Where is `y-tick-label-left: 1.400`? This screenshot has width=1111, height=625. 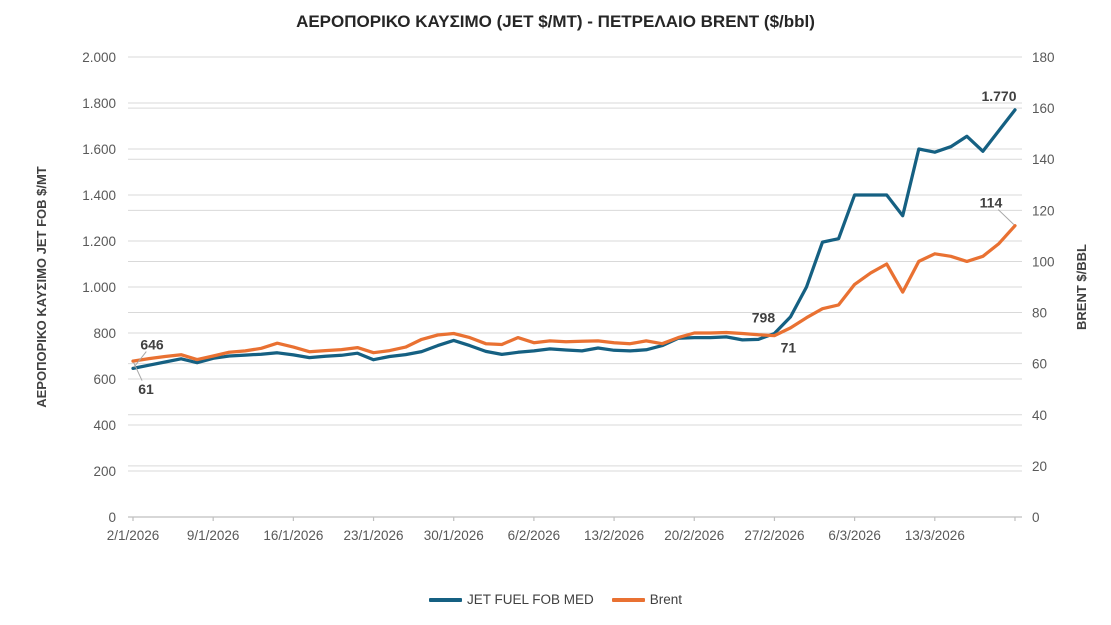
y-tick-label-left: 1.400 is located at coordinates (99, 195).